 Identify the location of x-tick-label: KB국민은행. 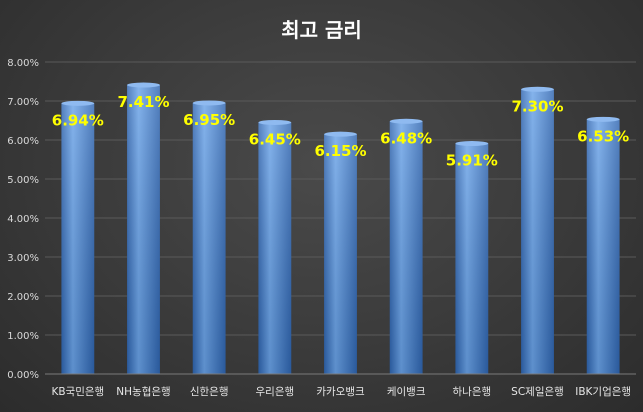
(77, 392).